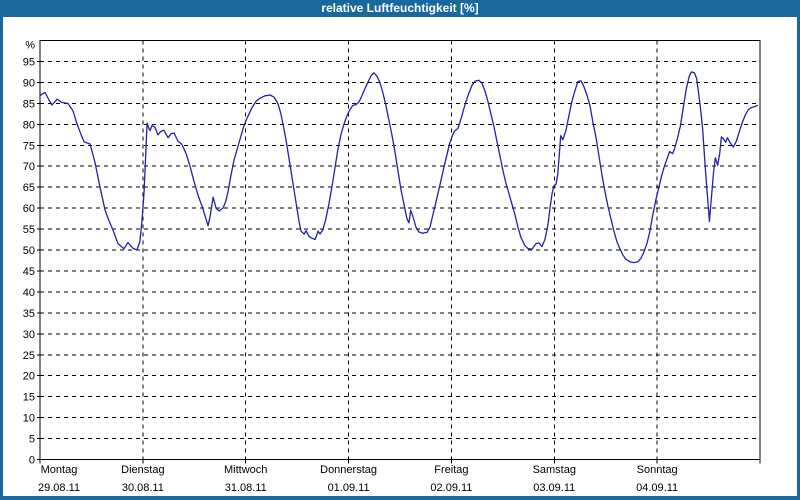 The image size is (800, 500). I want to click on y-tick-label: 0, so click(32, 461).